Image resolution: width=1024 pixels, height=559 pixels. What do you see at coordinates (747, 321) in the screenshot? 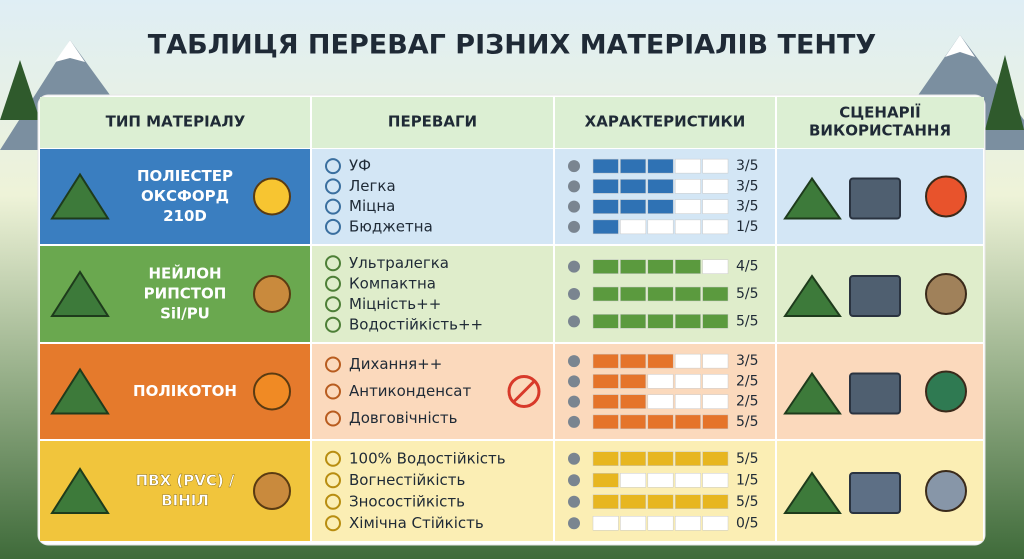
I see `rating-label: 5/5` at bounding box center [747, 321].